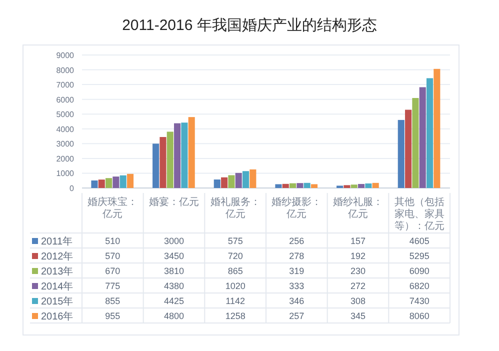 This screenshot has height=351, width=499. What do you see at coordinates (235, 241) in the screenshot?
I see `data-label: 575` at bounding box center [235, 241].